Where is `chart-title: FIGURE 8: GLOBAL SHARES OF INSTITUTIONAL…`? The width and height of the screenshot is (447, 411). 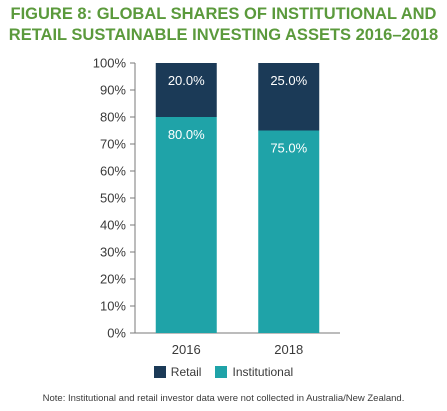
chart-title: FIGURE 8: GLOBAL SHARES OF INSTITUTIONAL… is located at coordinates (223, 25).